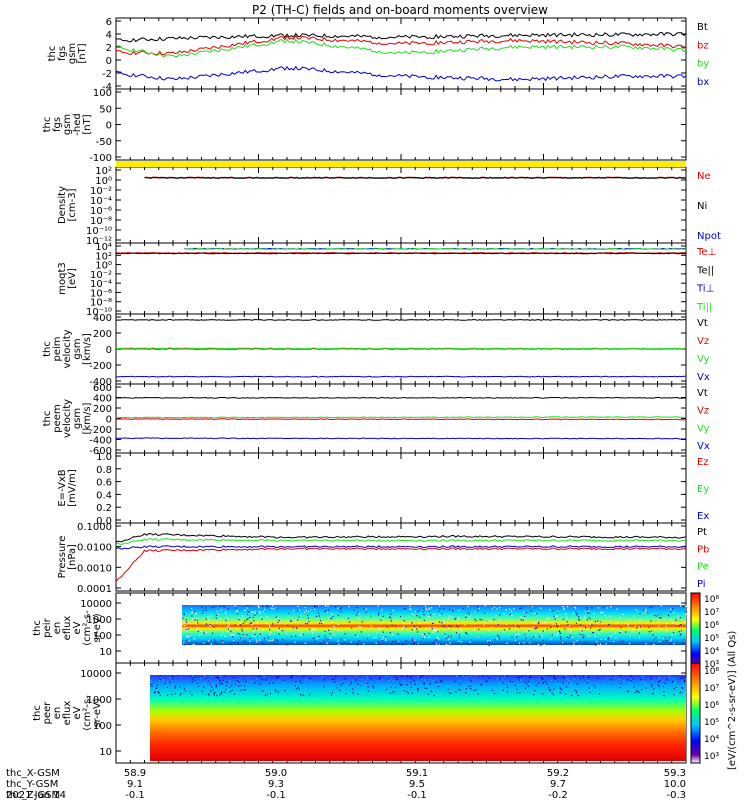 Image resolution: width=750 pixels, height=800 pixels. I want to click on y-tick-label: 1000, so click(99, 620).